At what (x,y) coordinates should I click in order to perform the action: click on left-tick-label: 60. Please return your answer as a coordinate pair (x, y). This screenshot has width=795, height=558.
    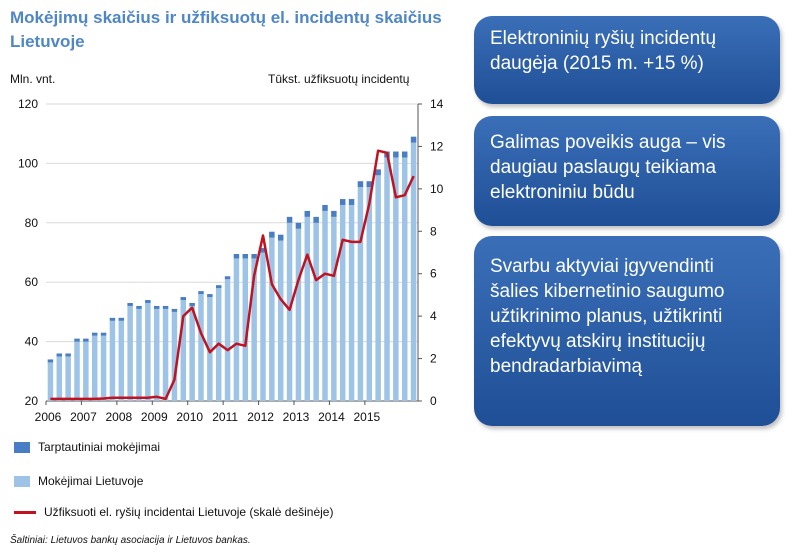
    Looking at the image, I should click on (32, 282).